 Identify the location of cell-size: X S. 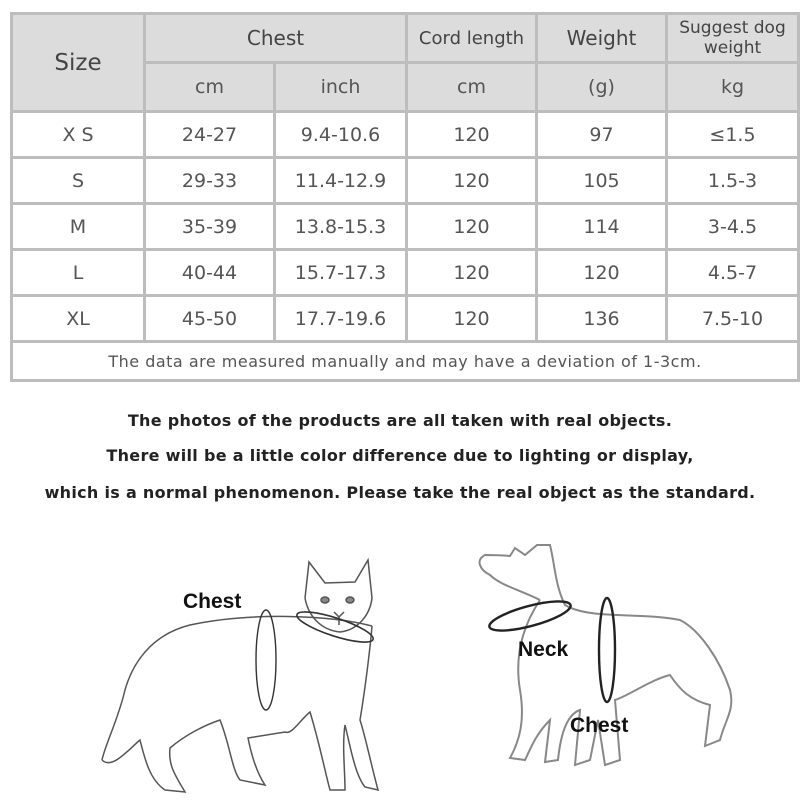
(78, 134).